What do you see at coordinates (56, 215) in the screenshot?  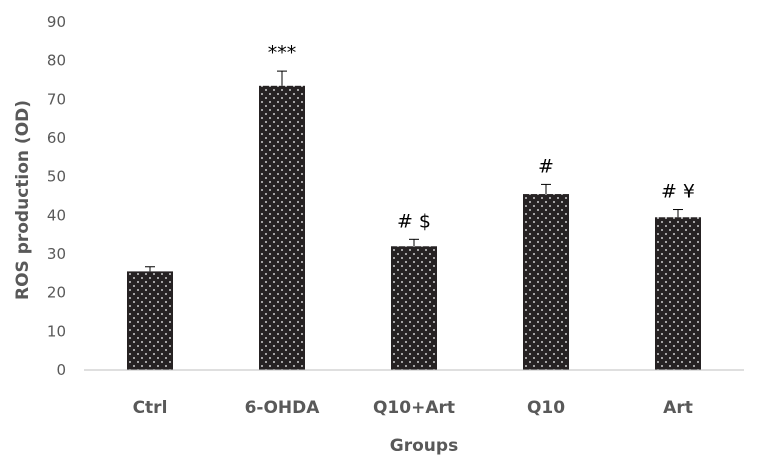 I see `y-tick-label: 40` at bounding box center [56, 215].